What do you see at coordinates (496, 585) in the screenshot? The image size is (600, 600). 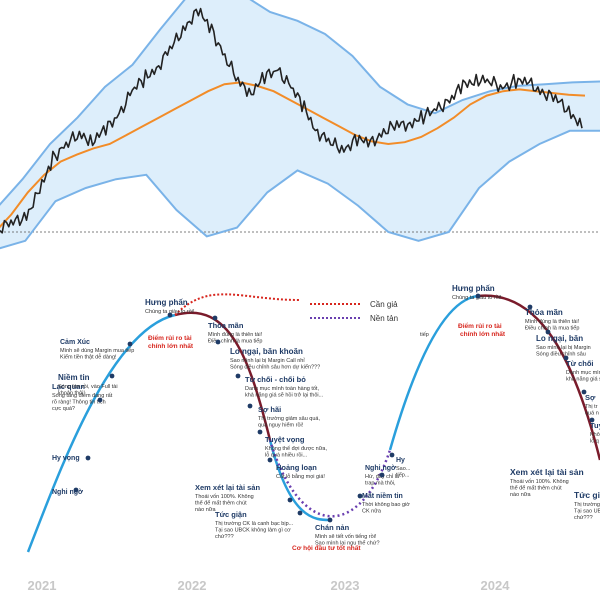 I see `x-tick-label: 2024` at bounding box center [496, 585].